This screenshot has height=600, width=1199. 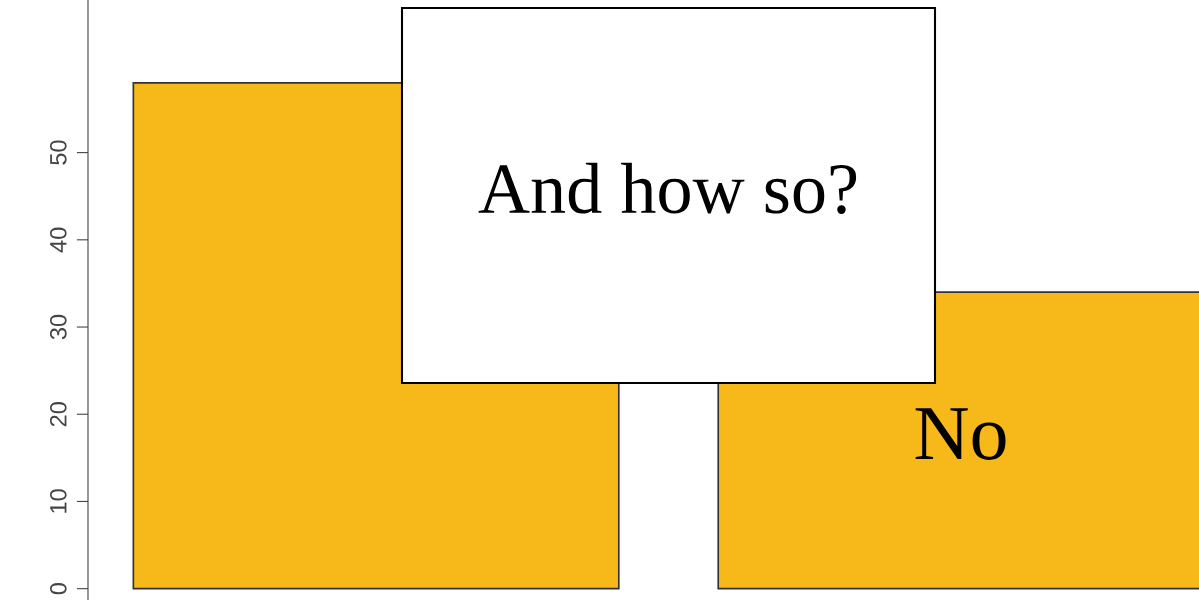 I want to click on y-tick-label: 30, so click(x=58, y=327).